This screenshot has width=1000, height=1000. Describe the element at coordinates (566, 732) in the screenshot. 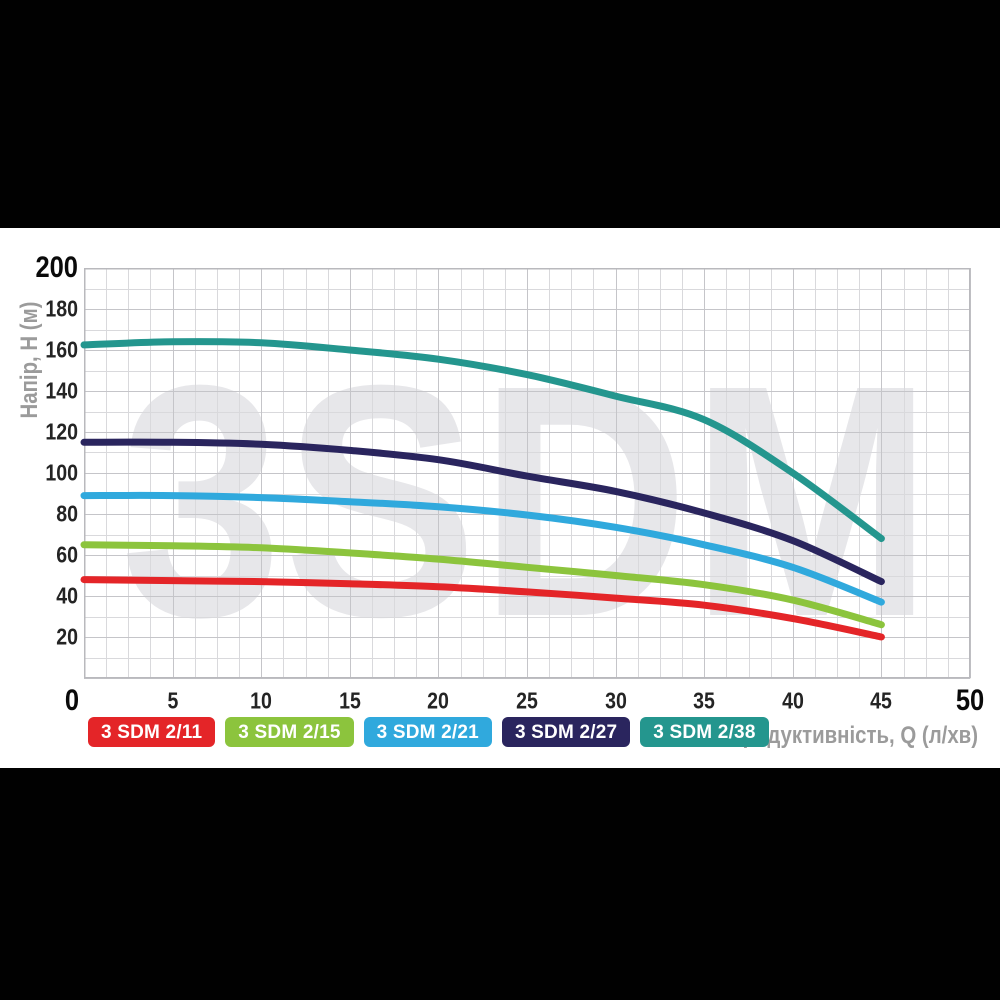

I see `legend-badge-3-sdm-2-27: 3 SDM 2/27` at that location.